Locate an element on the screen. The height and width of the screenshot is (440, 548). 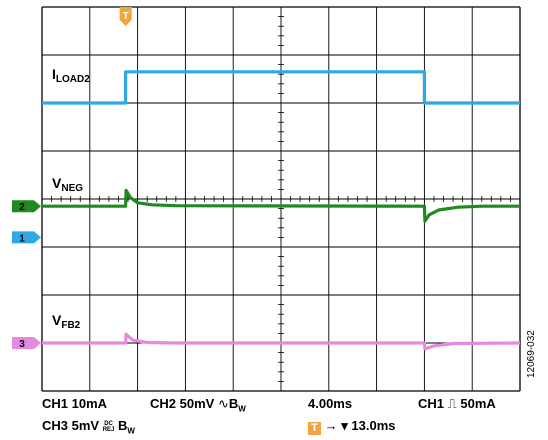
ch3-scale-text: CH3 5mV is located at coordinates (71, 425).